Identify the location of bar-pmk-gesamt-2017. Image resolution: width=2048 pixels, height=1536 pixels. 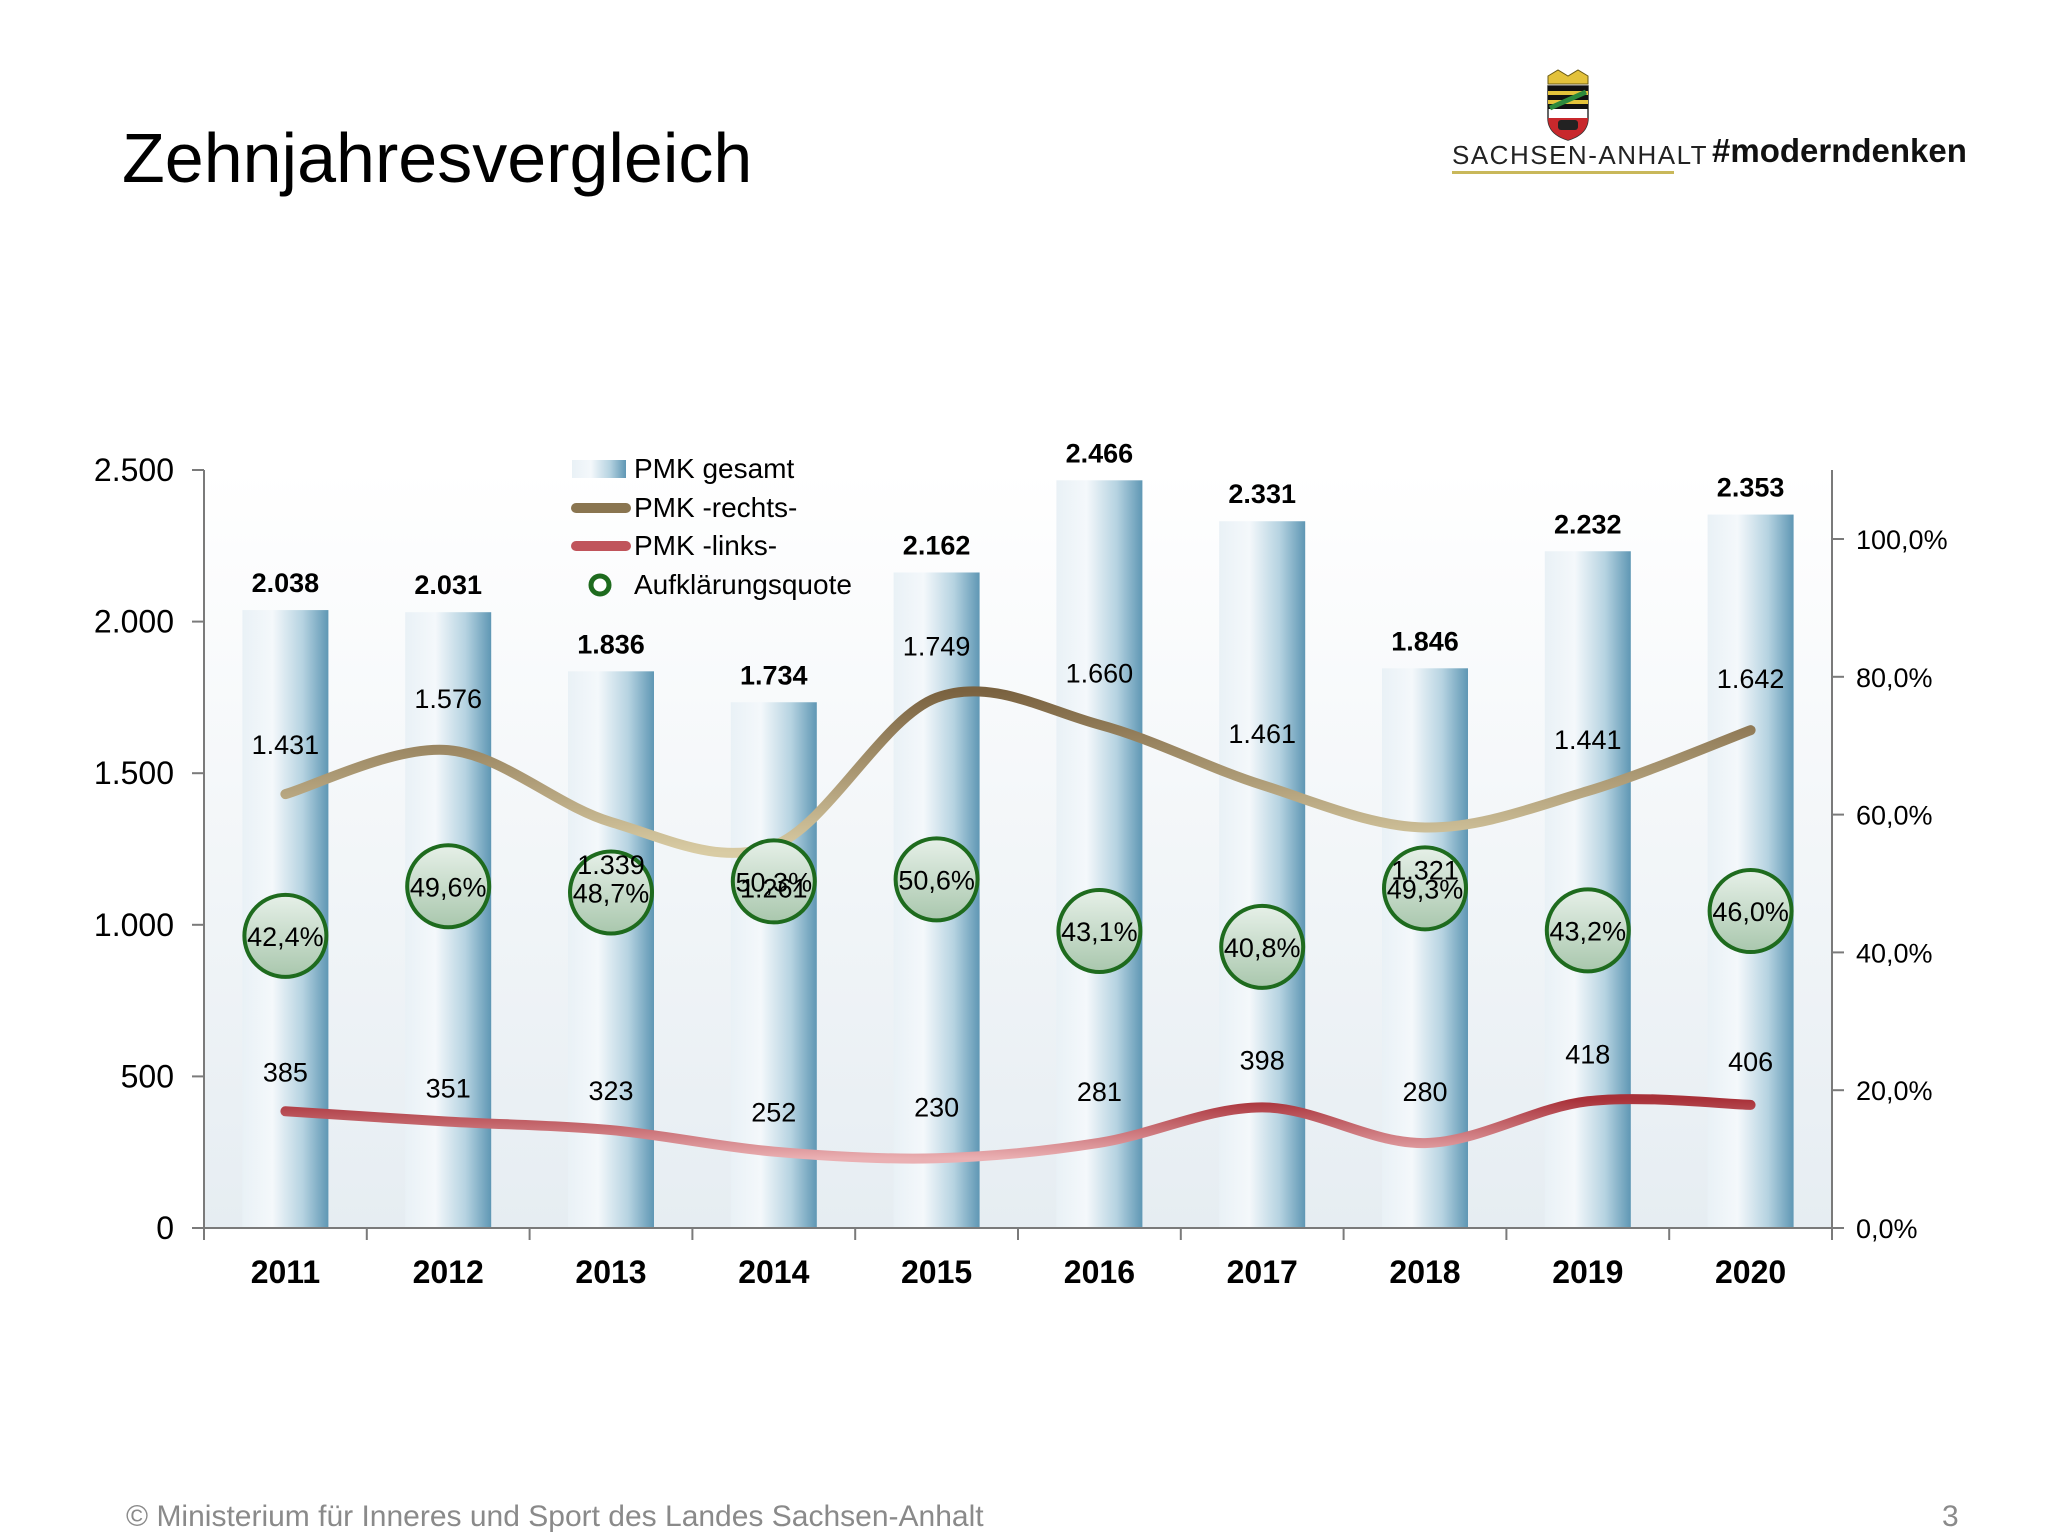
(1262, 874).